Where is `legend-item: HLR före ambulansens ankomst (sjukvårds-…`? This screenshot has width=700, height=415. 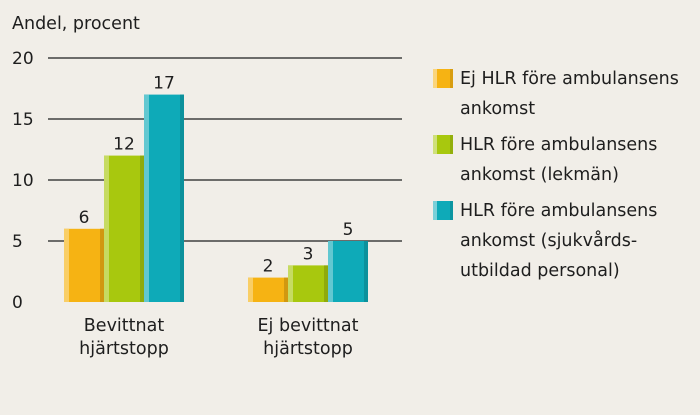 legend-item: HLR före ambulansens ankomst (sjukvårds-… is located at coordinates (564, 241).